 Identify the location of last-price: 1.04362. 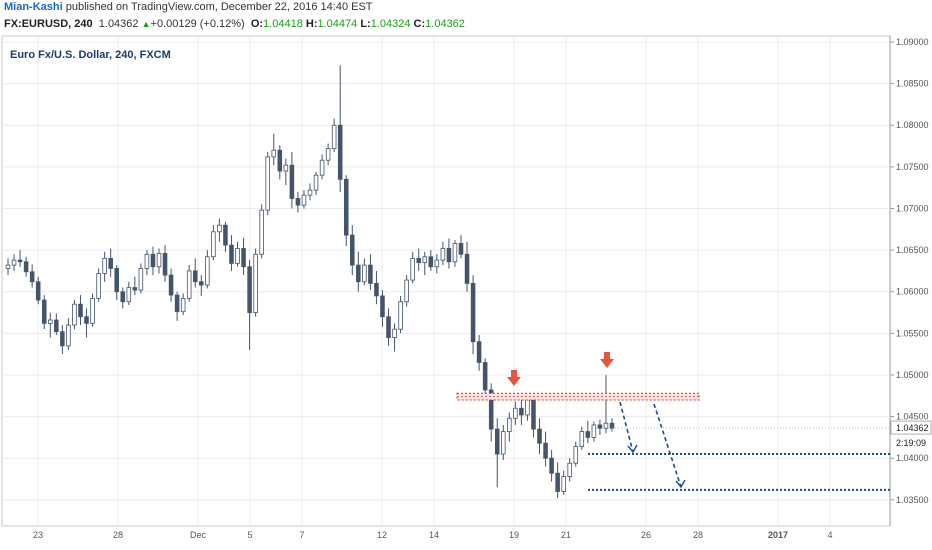
(118, 24).